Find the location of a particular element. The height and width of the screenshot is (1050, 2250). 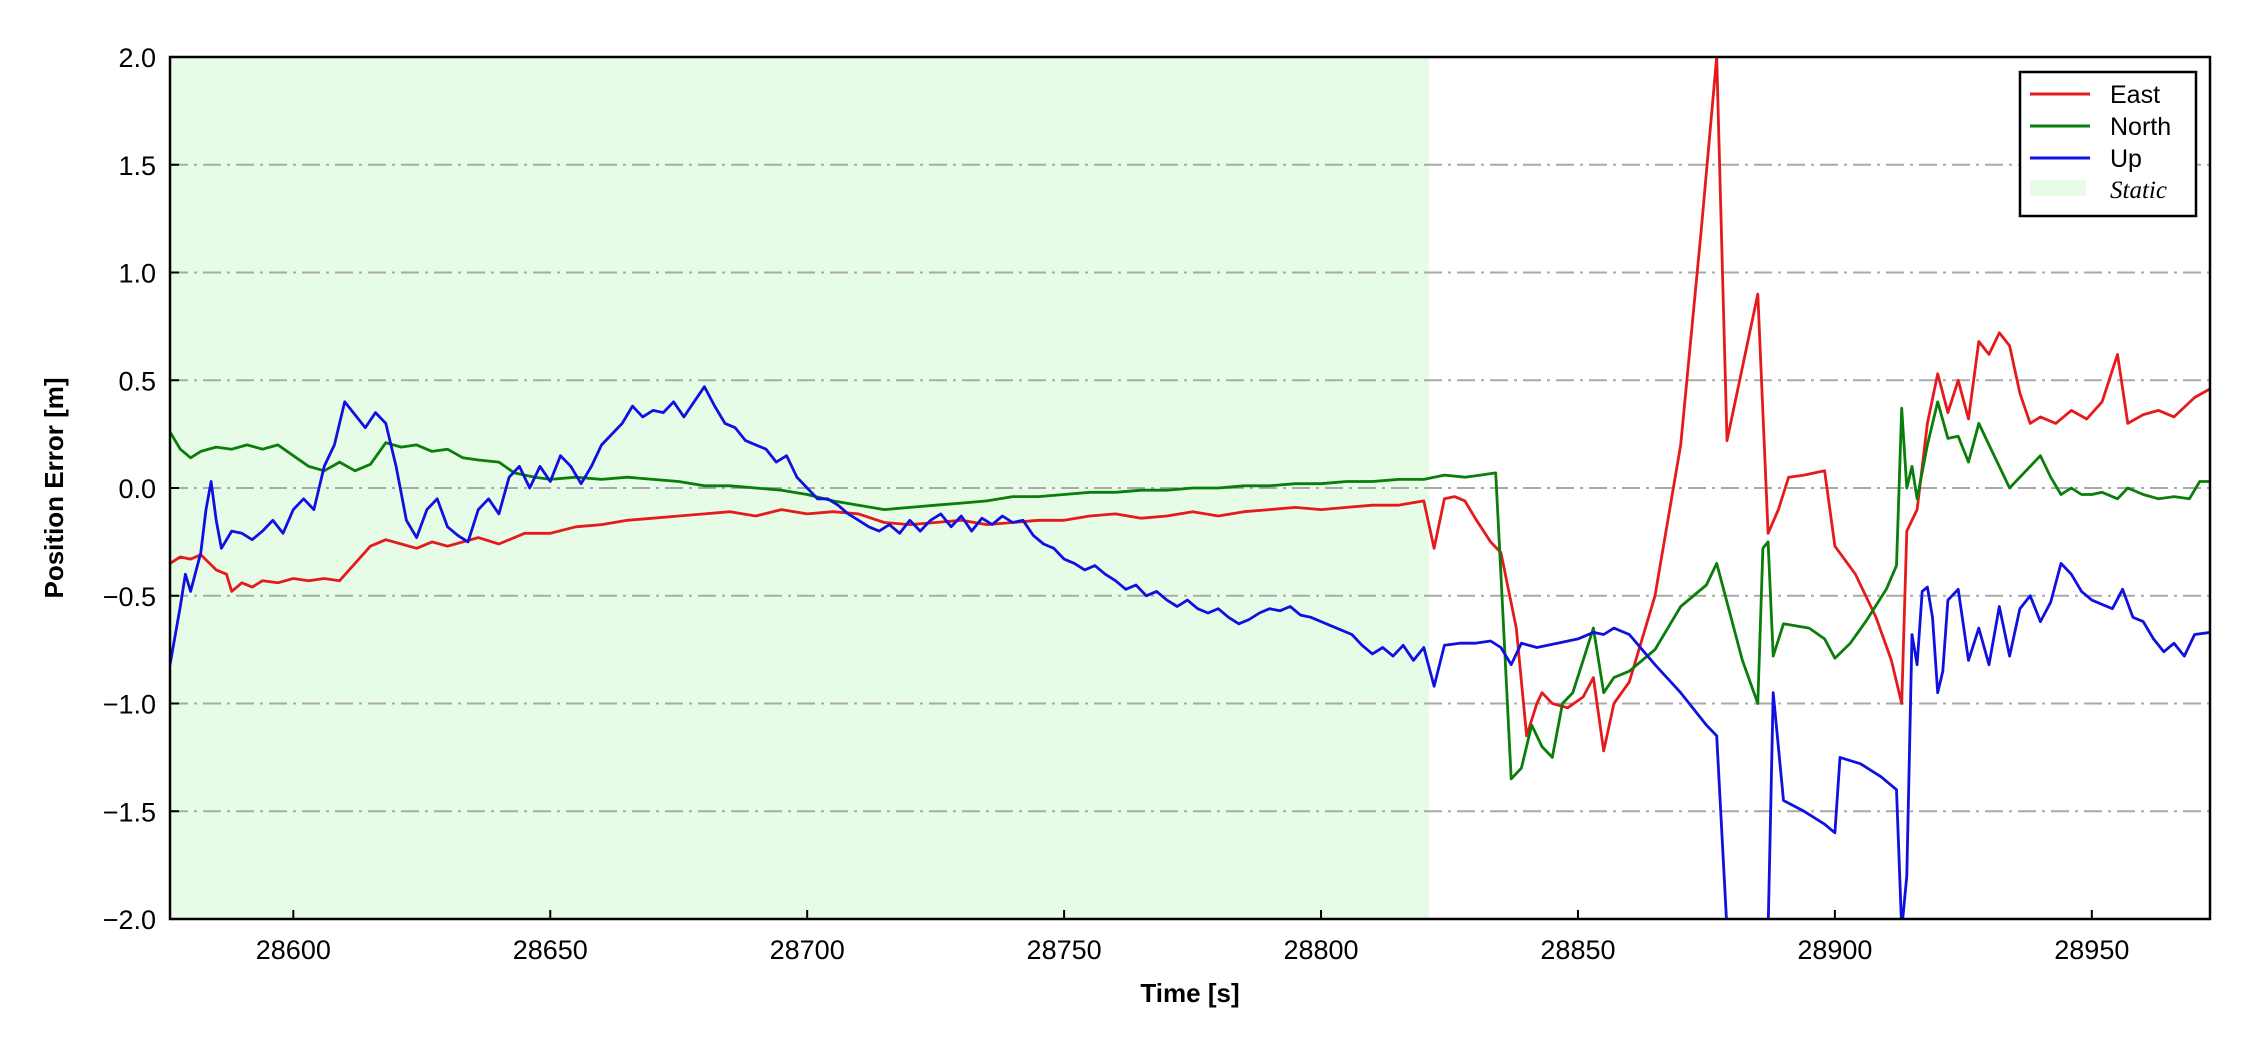

legend: East North Up Static is located at coordinates (2108, 144).